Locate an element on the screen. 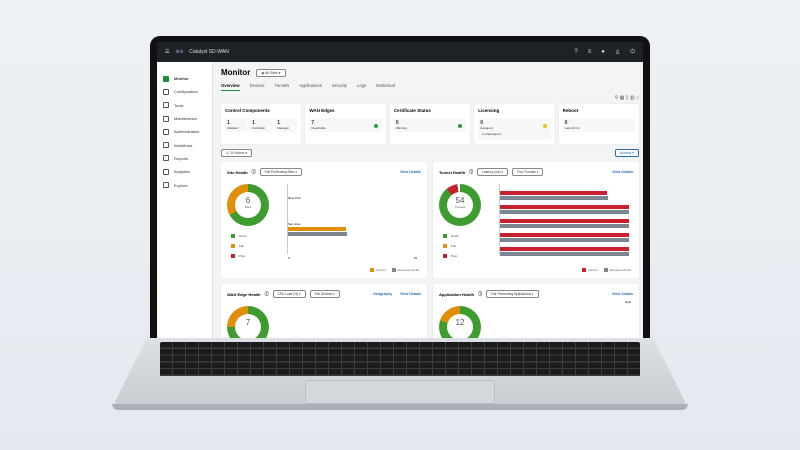 The image size is (800, 450). device-filter: Fair Devices ▾ is located at coordinates (324, 294).